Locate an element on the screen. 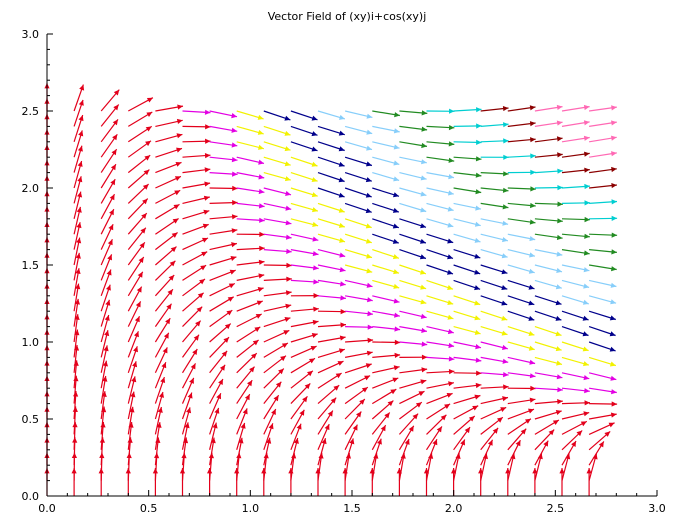  y-tick-label: 1.0 is located at coordinates (31, 342).